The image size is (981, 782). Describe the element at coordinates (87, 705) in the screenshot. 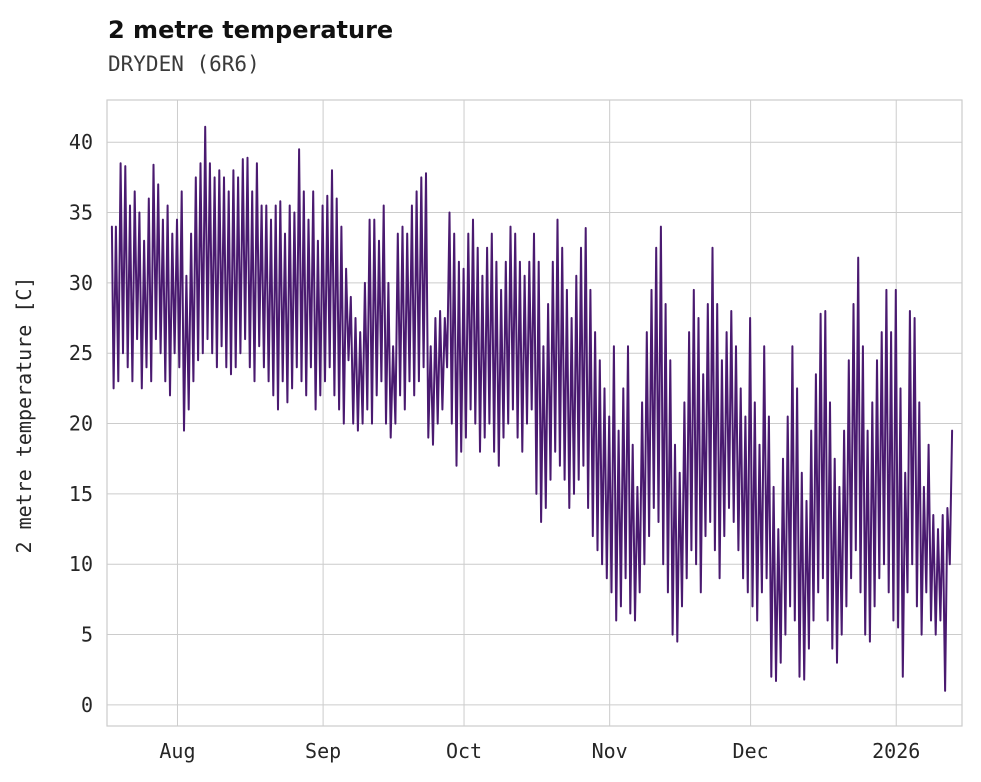

I see `y-tick-label: 0` at that location.